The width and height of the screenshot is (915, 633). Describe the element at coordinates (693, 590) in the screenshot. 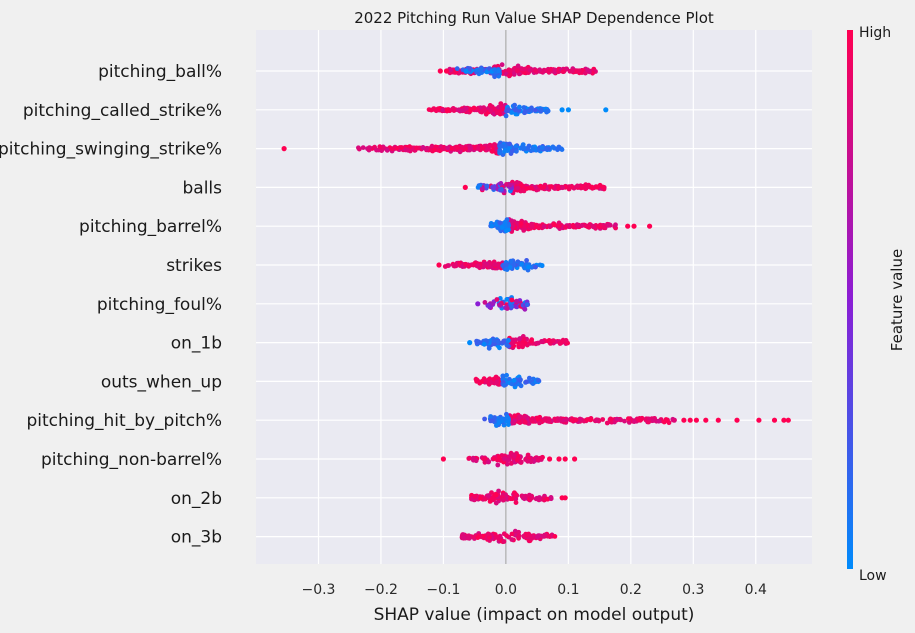

I see `x-tick-label: 0.3` at that location.